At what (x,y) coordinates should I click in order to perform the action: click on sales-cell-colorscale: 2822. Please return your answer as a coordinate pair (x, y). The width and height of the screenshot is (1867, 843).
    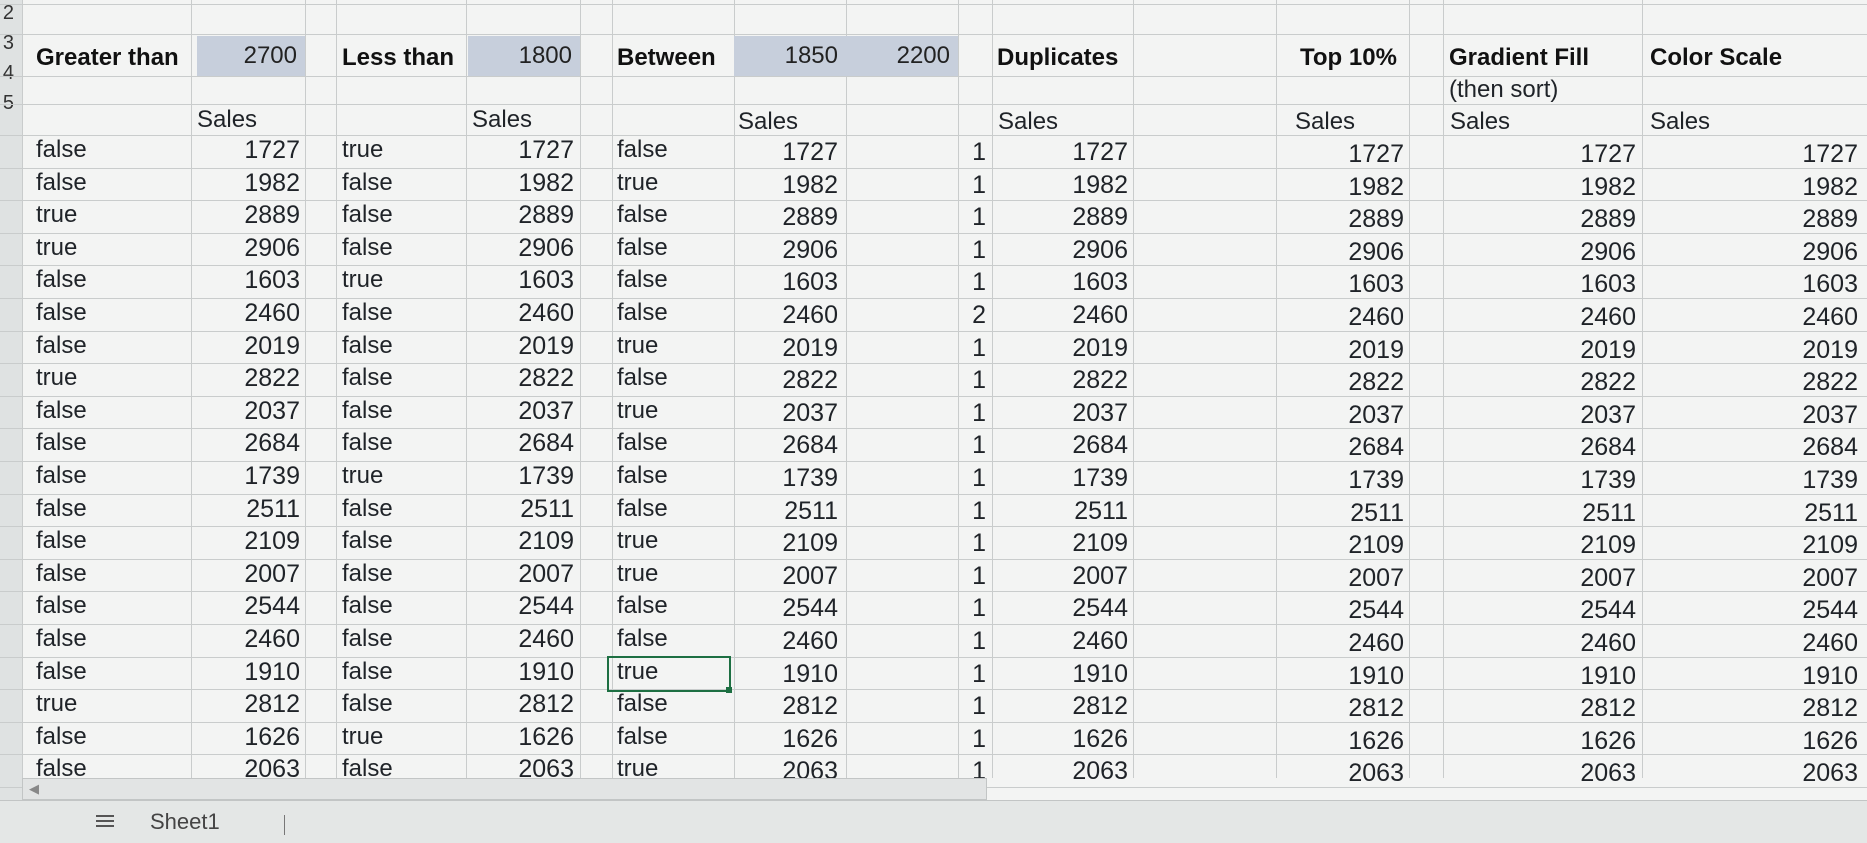
    Looking at the image, I should click on (1830, 382).